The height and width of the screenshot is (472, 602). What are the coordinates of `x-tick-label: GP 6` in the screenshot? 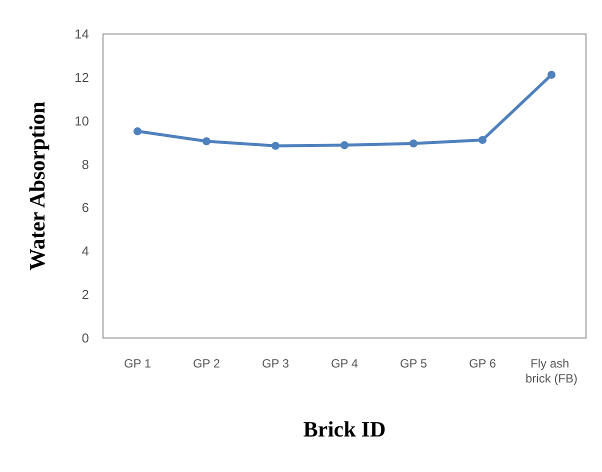 It's located at (482, 363).